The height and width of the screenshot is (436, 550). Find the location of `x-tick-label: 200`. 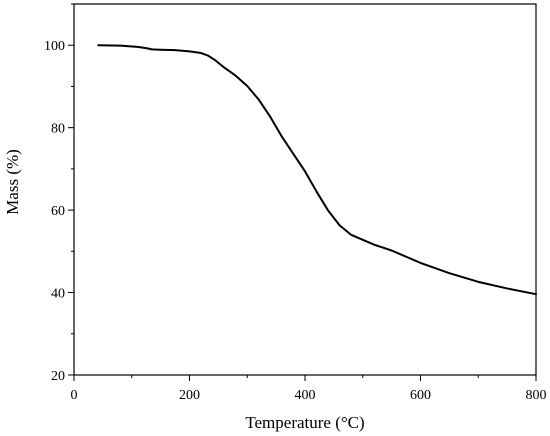

x-tick-label: 200 is located at coordinates (189, 395).